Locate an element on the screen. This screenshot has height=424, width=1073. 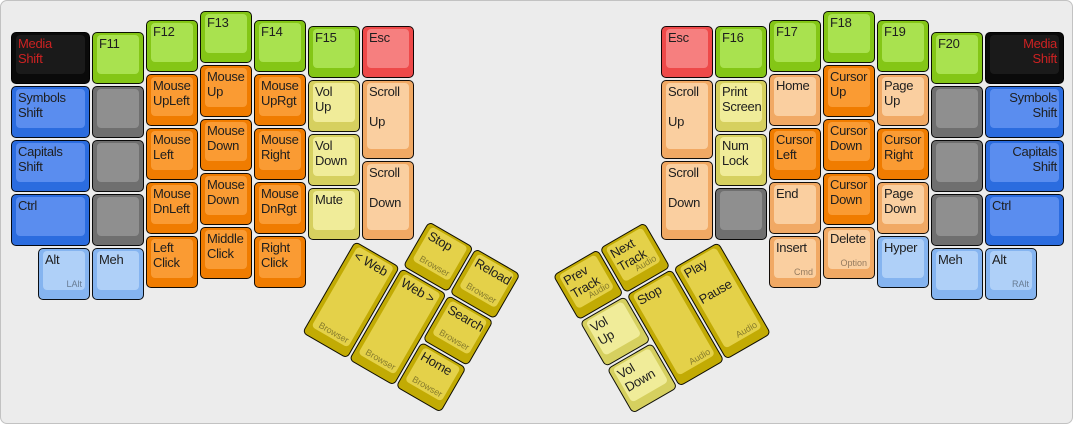
key-cursor-up: Cursor Up is located at coordinates (849, 91).